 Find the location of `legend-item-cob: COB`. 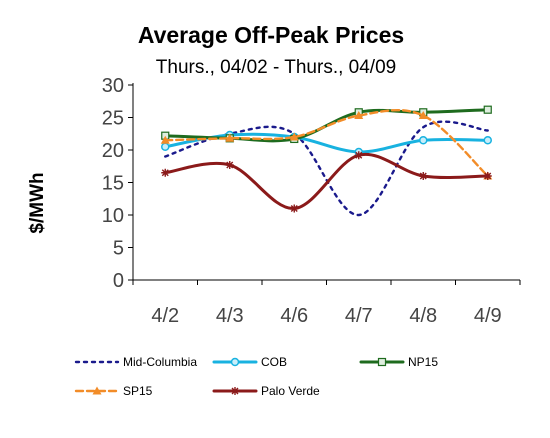

legend-item-cob: COB is located at coordinates (249, 362).